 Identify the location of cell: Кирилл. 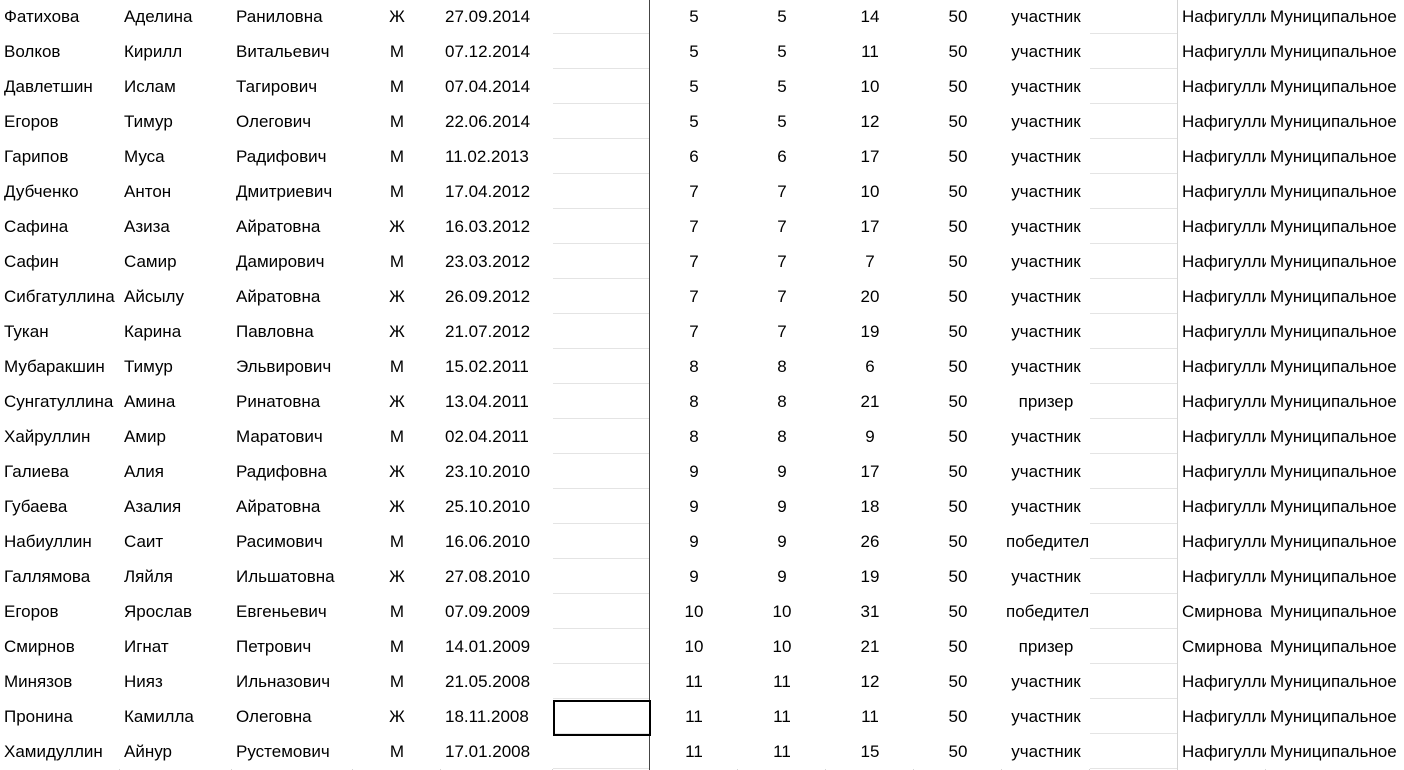
(176, 51).